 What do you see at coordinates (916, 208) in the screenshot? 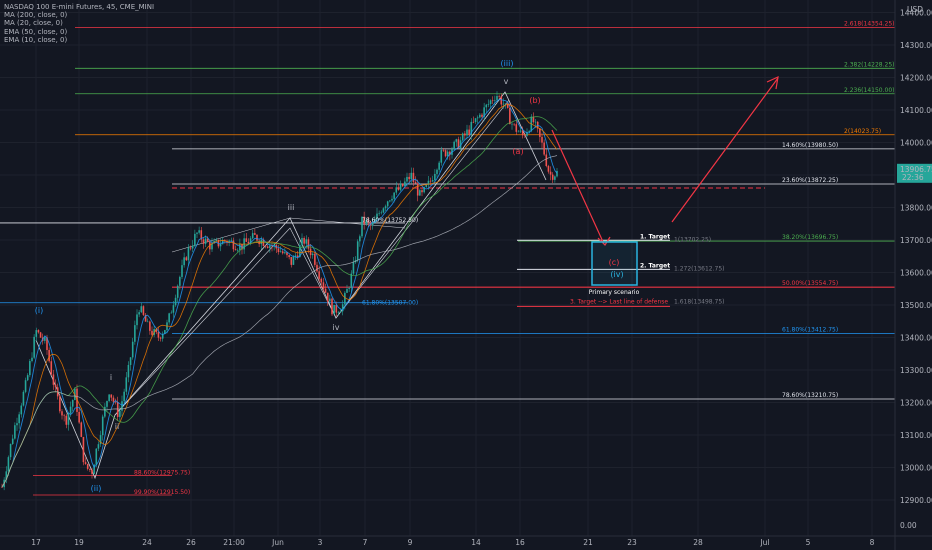
I see `price-tick-label: 13800.00` at bounding box center [916, 208].